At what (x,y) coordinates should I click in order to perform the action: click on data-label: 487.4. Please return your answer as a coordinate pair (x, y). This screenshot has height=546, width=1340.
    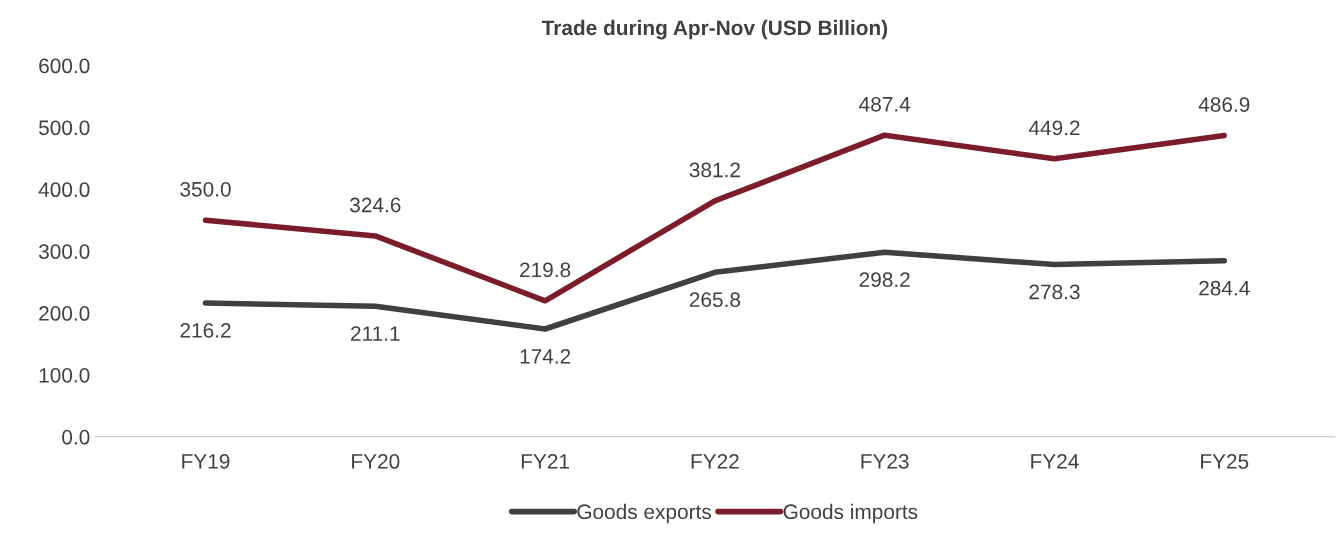
    Looking at the image, I should click on (885, 104).